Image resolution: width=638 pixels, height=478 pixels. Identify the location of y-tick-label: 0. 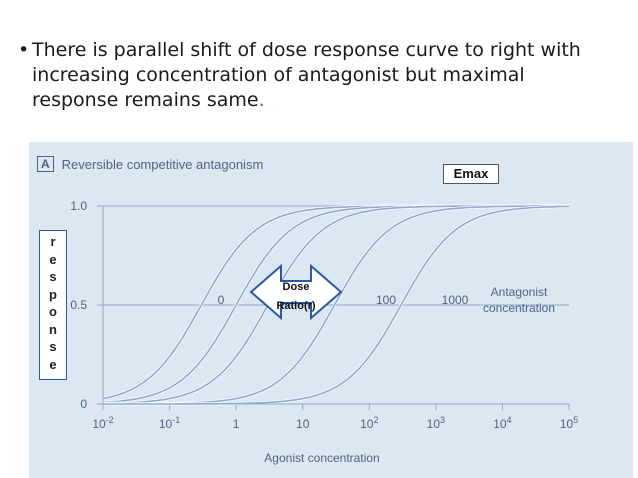
(83, 404).